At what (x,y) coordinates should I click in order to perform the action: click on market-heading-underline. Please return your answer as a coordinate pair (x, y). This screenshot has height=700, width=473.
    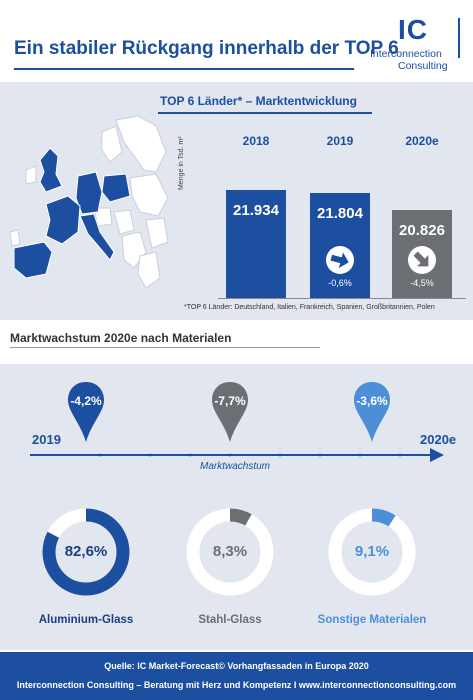
    Looking at the image, I should click on (265, 113).